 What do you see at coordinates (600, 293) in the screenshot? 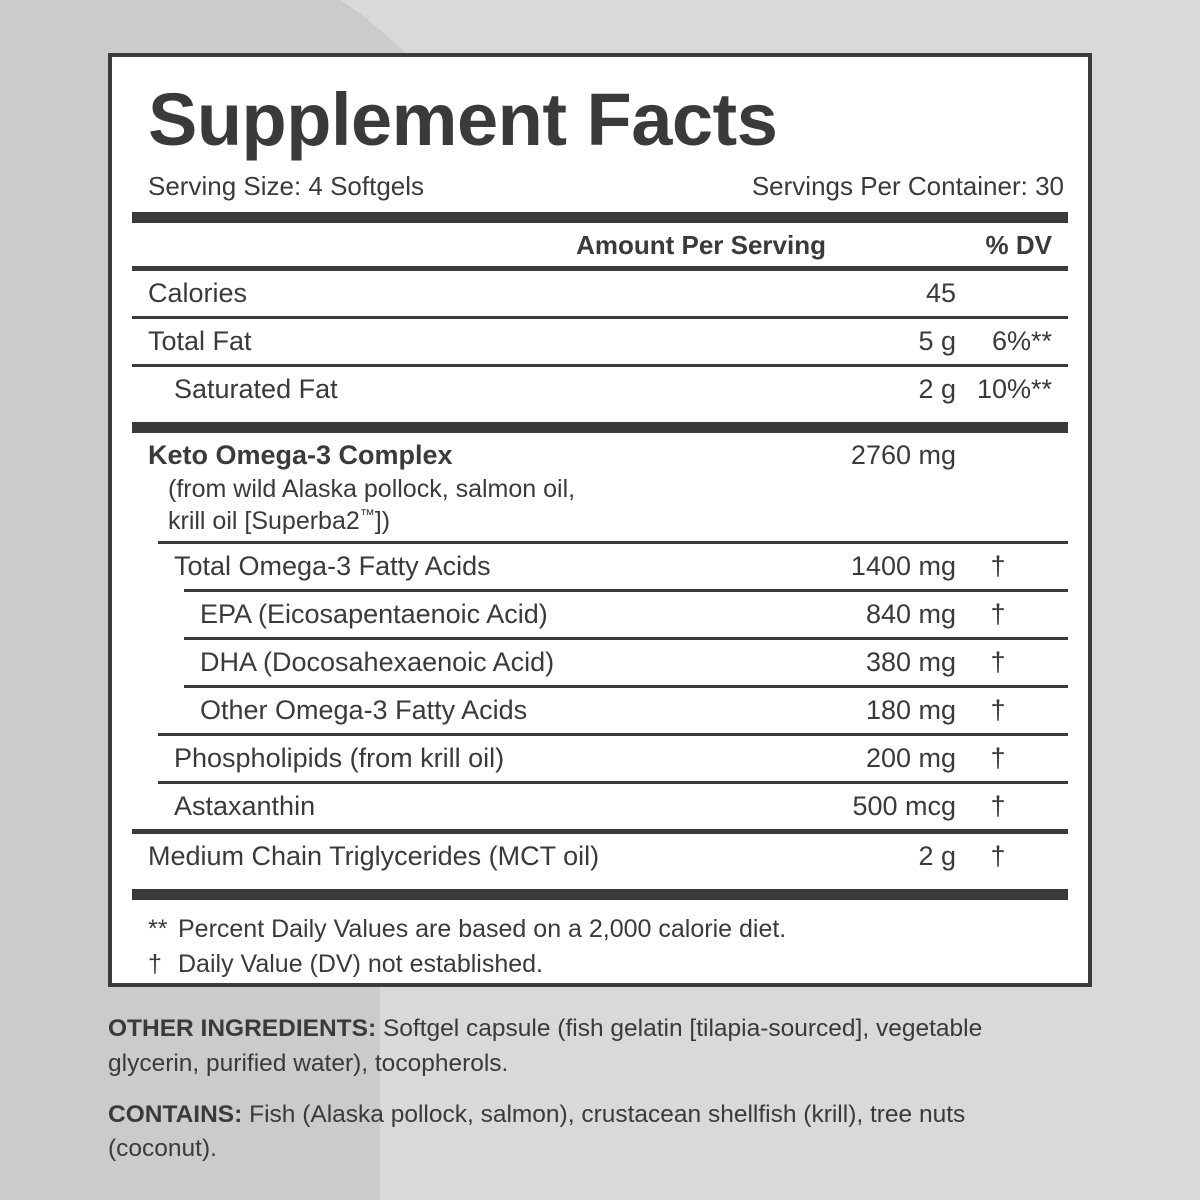
I see `table-row: Calories 45` at bounding box center [600, 293].